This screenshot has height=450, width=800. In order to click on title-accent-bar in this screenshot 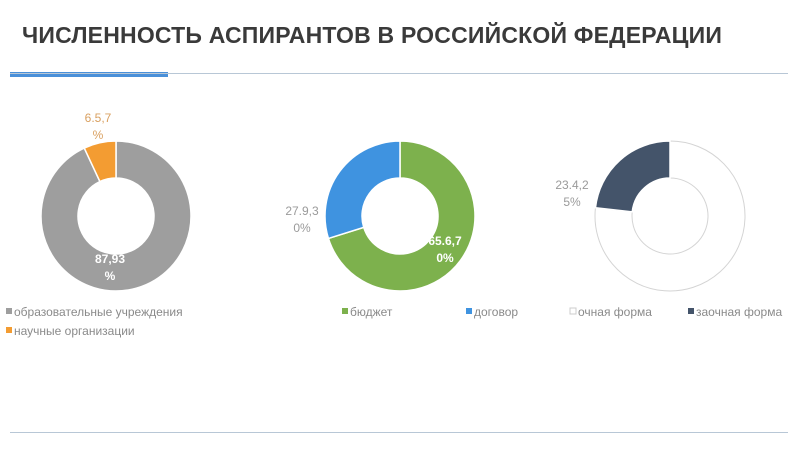, I will do `click(89, 74)`.